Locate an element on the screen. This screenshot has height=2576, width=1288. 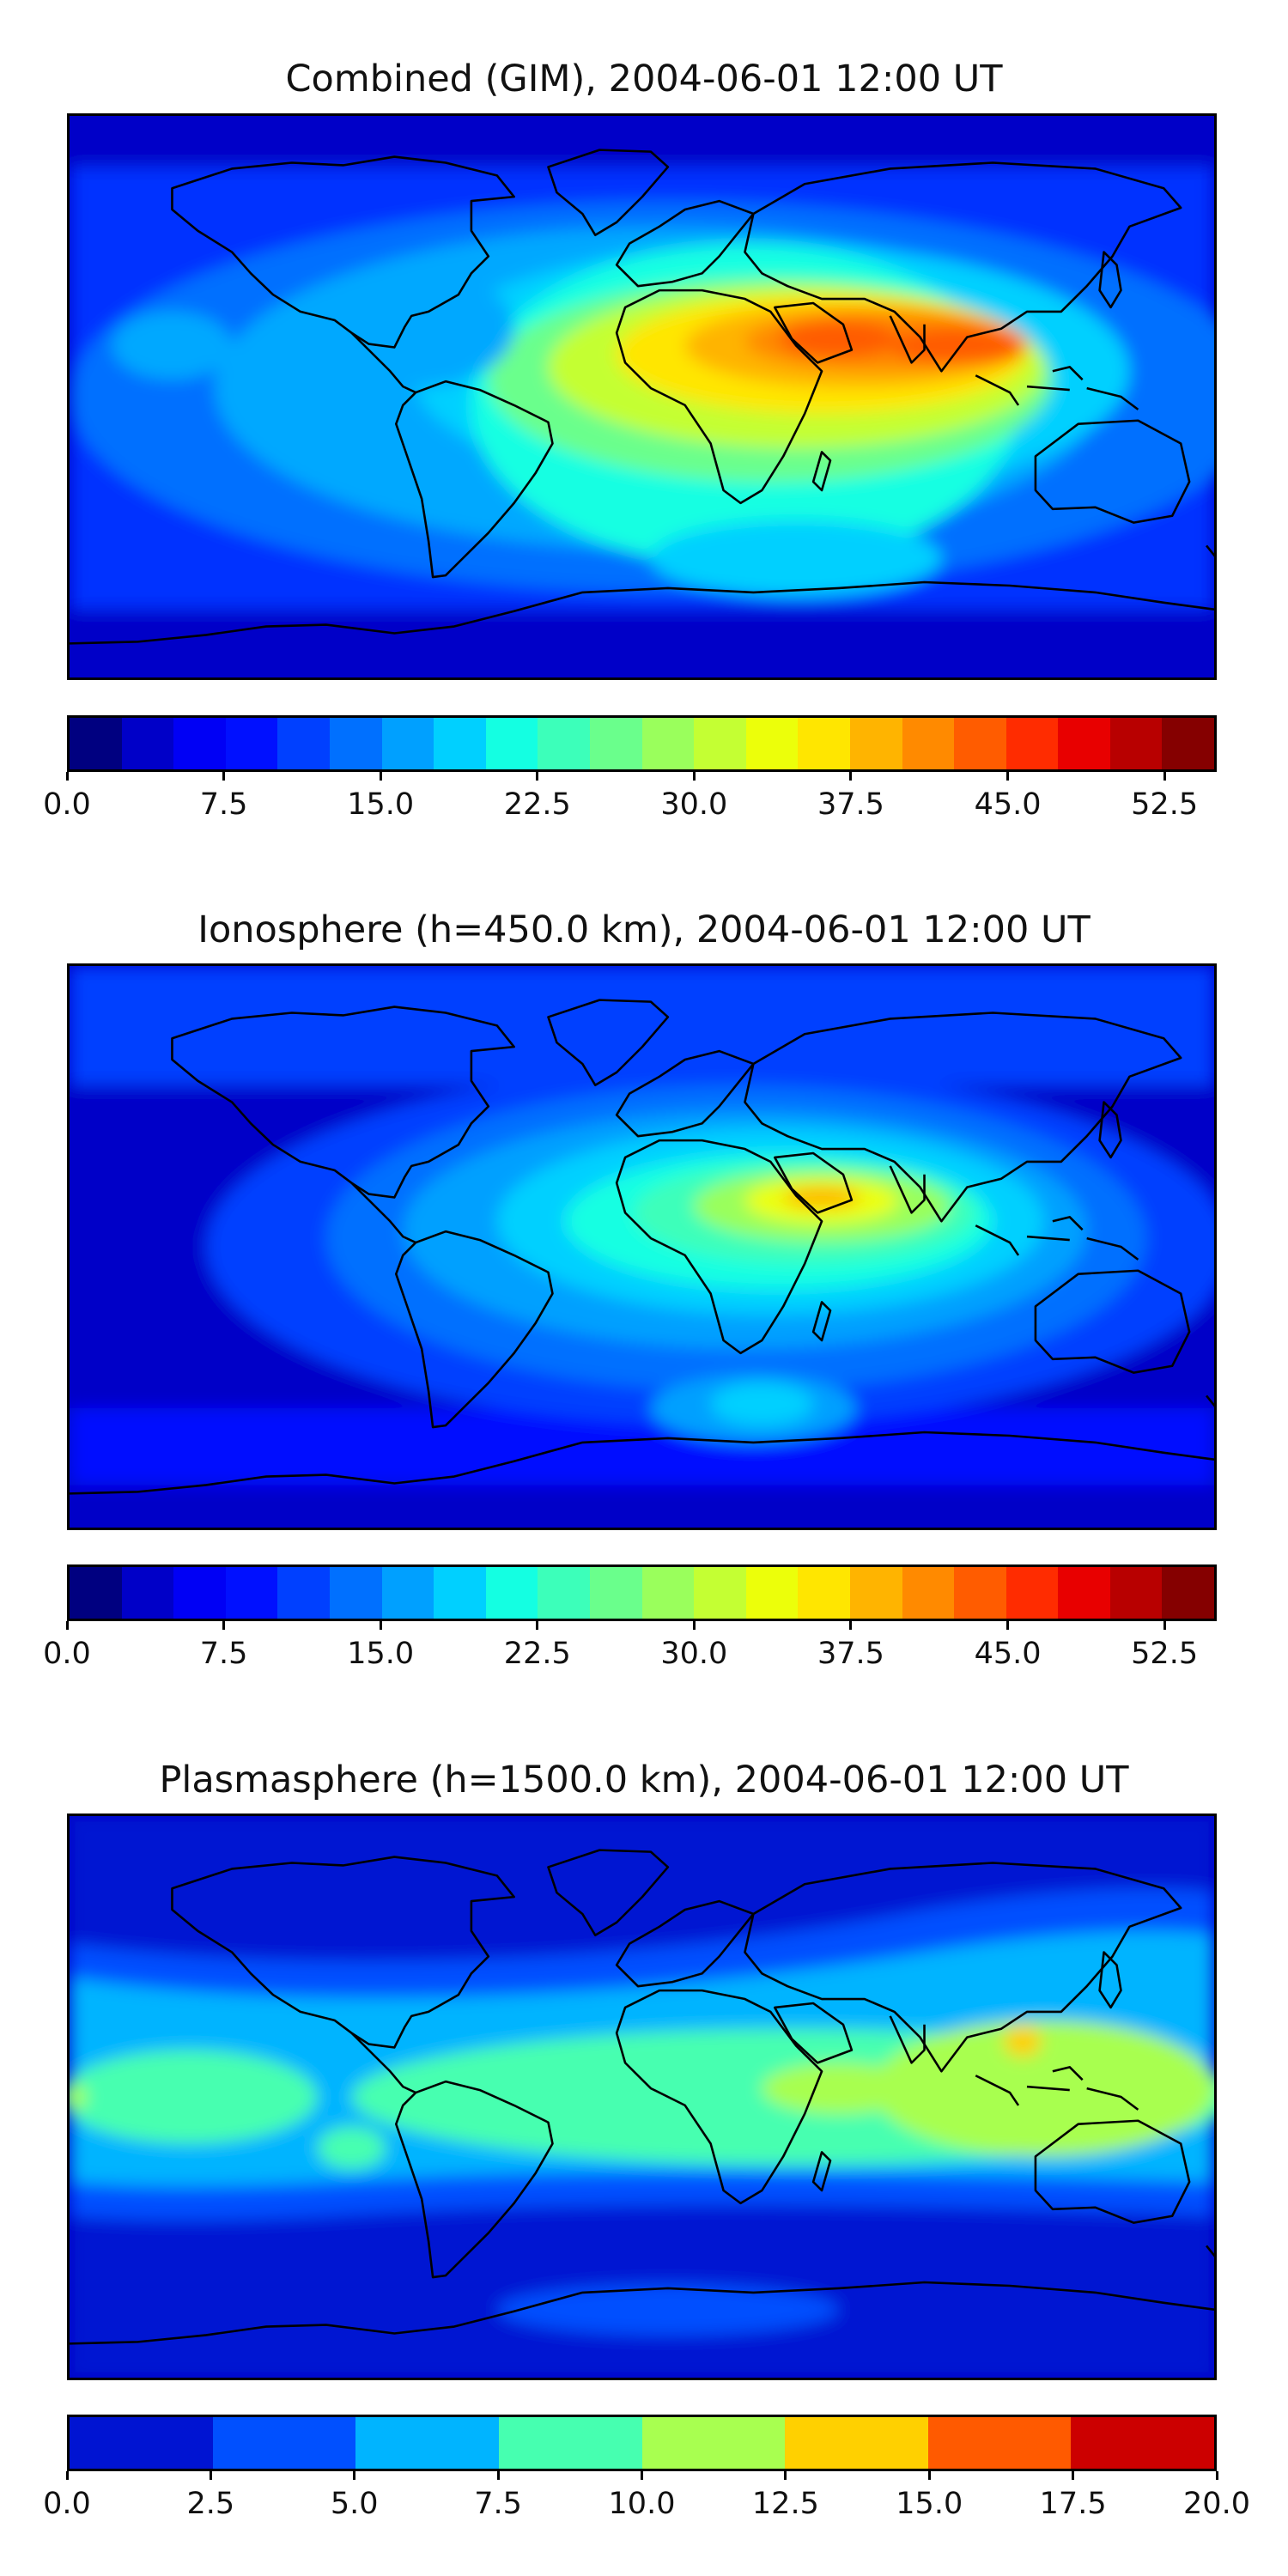
colorbar-combined is located at coordinates (642, 744).